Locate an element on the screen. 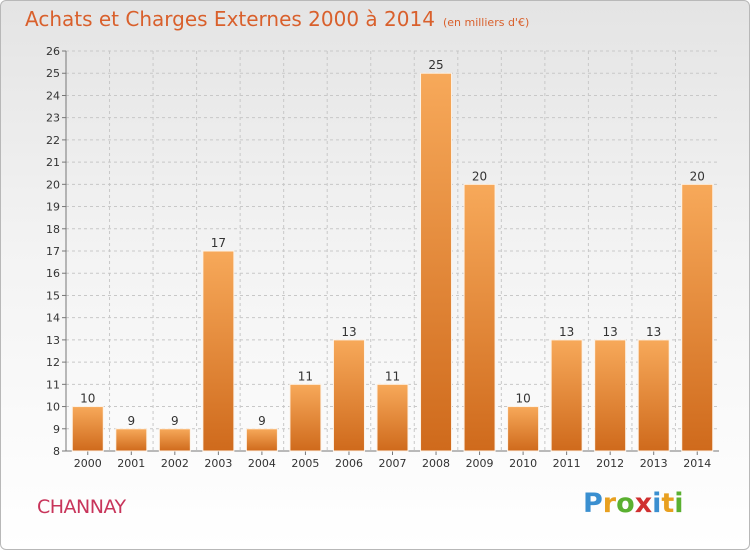  data-label-2011: 13 is located at coordinates (566, 332).